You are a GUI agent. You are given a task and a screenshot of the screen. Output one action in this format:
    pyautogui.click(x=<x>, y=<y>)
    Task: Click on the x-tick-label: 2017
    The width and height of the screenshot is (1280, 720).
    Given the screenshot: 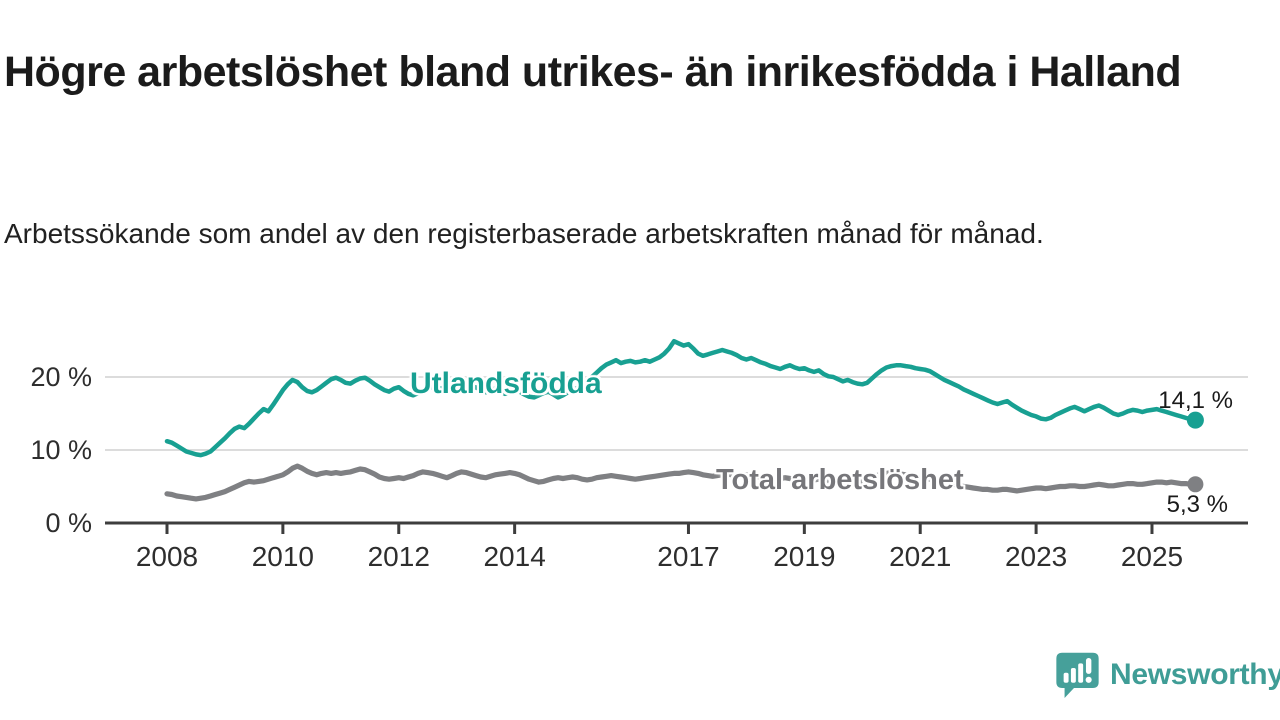 What is the action you would take?
    pyautogui.click(x=688, y=556)
    